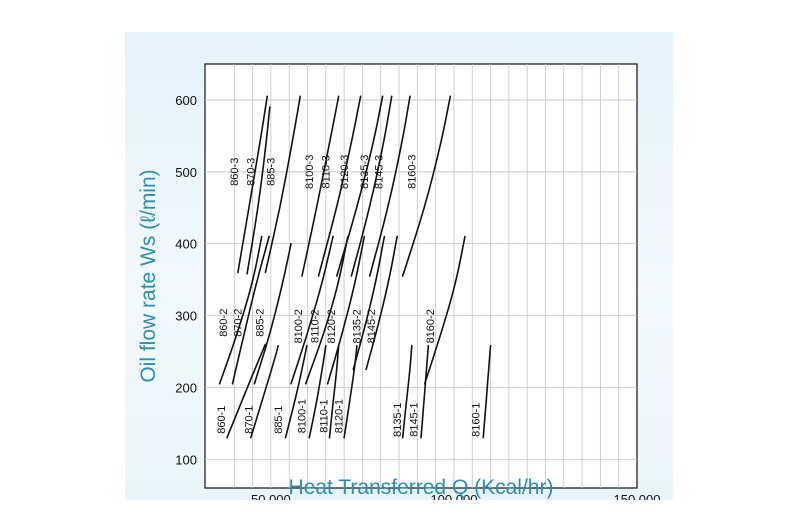 The width and height of the screenshot is (800, 530). What do you see at coordinates (224, 323) in the screenshot?
I see `curve-label-860-2: 860-2` at bounding box center [224, 323].